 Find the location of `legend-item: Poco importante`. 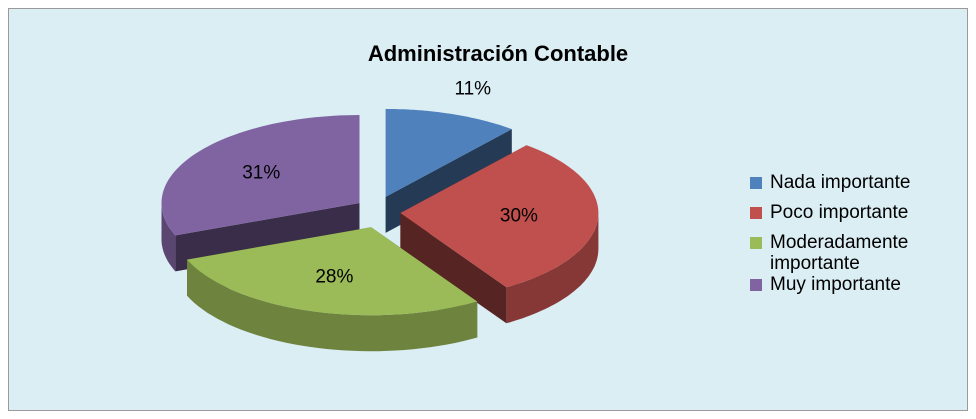

legend-item: Poco importante is located at coordinates (855, 212).